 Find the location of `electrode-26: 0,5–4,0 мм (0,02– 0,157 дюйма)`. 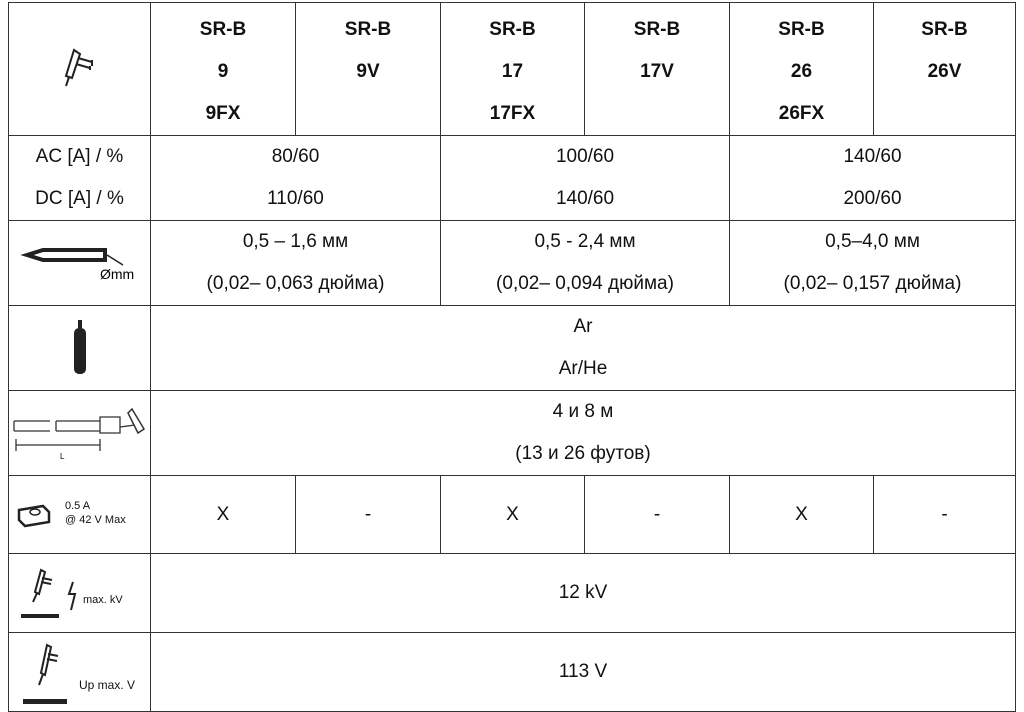

electrode-26: 0,5–4,0 мм (0,02– 0,157 дюйма) is located at coordinates (872, 263).